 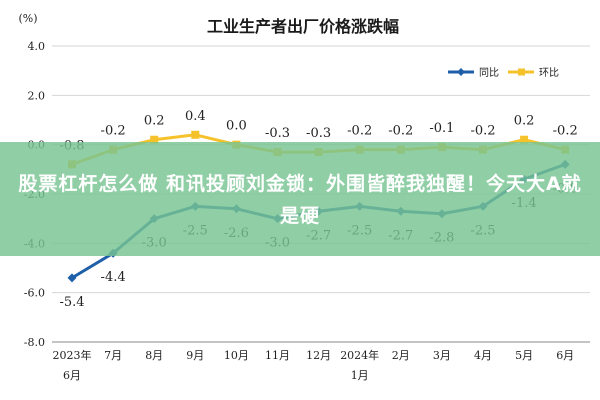 What do you see at coordinates (359, 365) in the screenshot?
I see `x-tick-label: 2024年 1月` at bounding box center [359, 365].